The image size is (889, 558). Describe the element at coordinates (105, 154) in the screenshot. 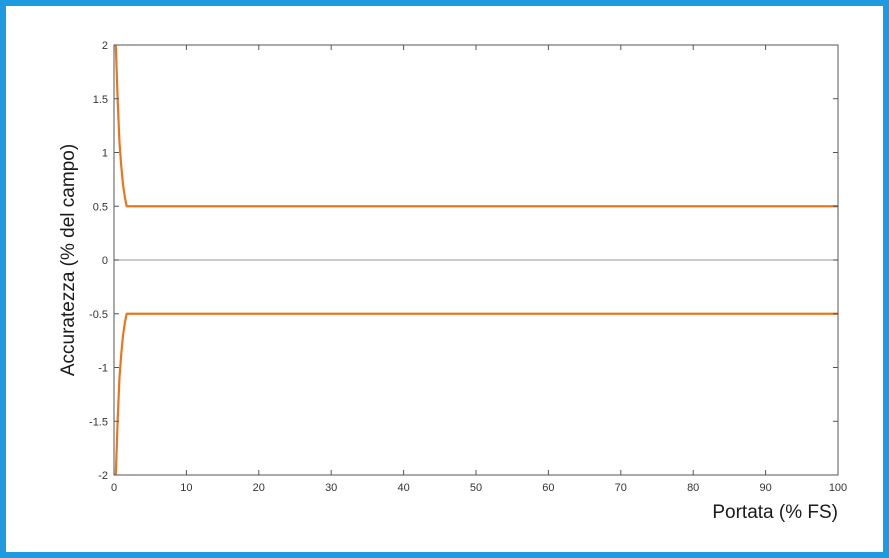

I see `y-tick-label: 1` at that location.